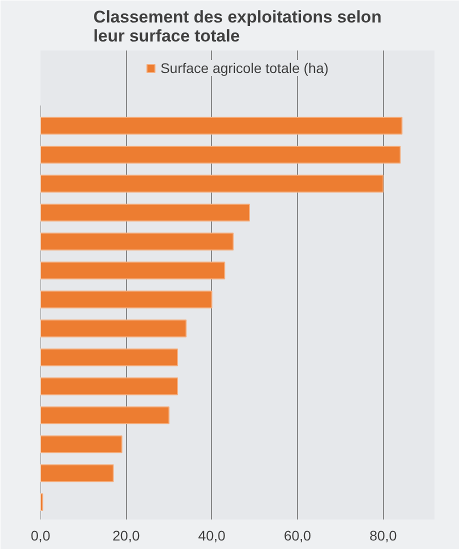  I want to click on x-tick-label: 0,0, so click(40, 536).